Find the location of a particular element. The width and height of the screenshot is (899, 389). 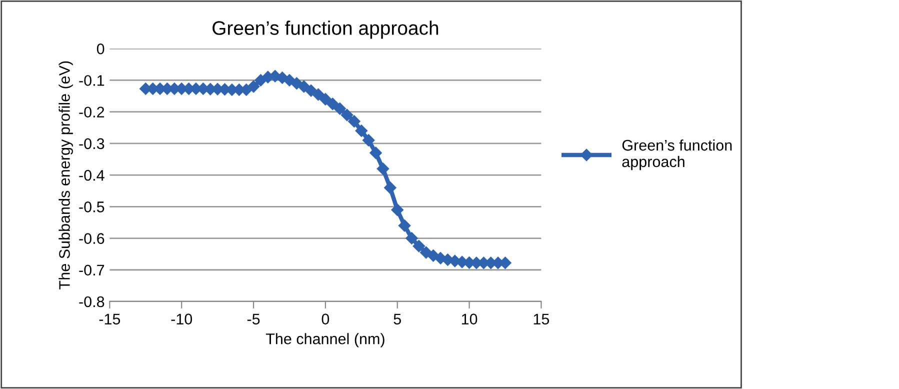

y-tick-label: -0.7 is located at coordinates (91, 270).